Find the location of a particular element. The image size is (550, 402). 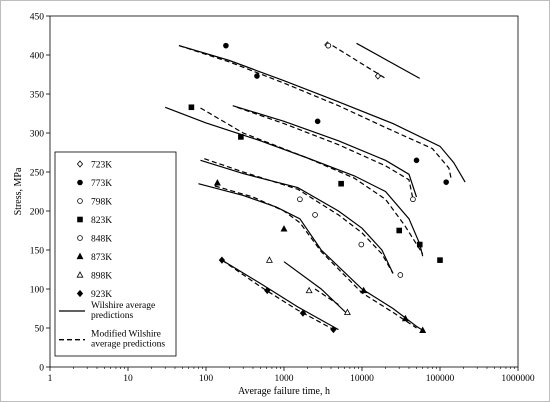

legend-label-798K: 798K is located at coordinates (101, 203).